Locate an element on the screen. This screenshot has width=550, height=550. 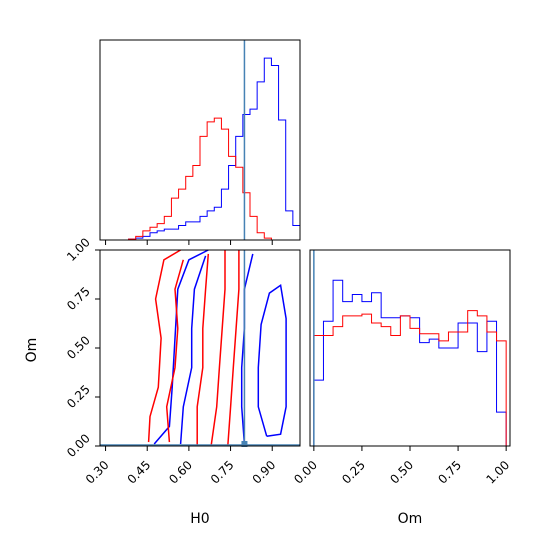
contour-y-tick-label: 0.75 is located at coordinates (78, 298).